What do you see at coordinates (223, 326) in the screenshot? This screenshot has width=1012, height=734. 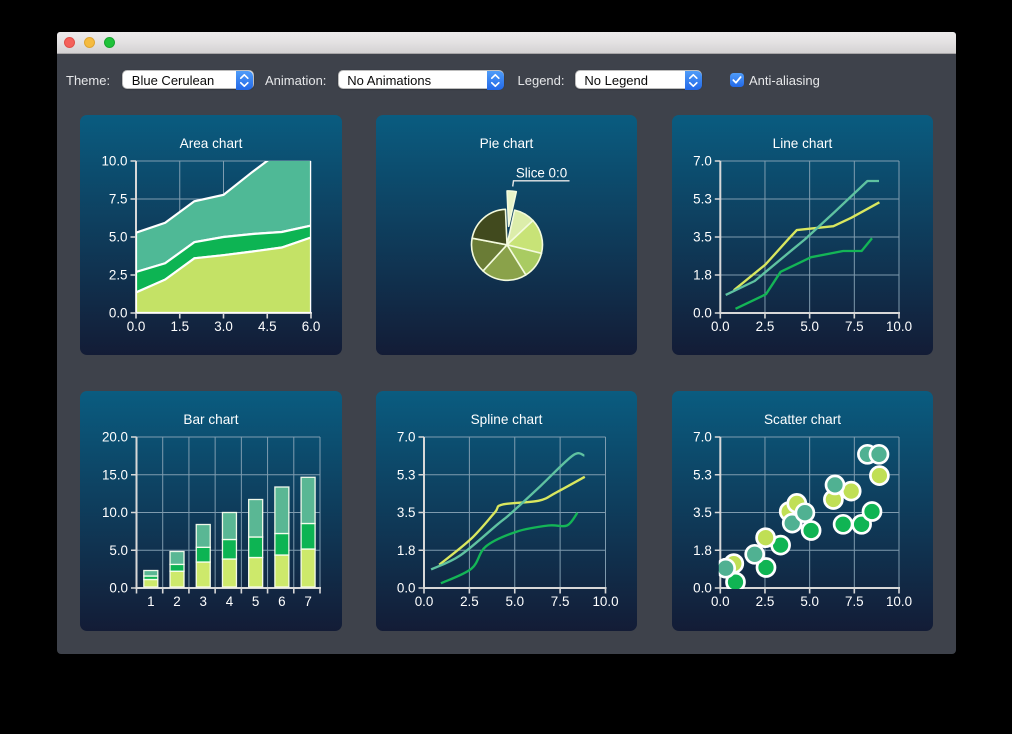 I see `svg-text: 3.0` at bounding box center [223, 326].